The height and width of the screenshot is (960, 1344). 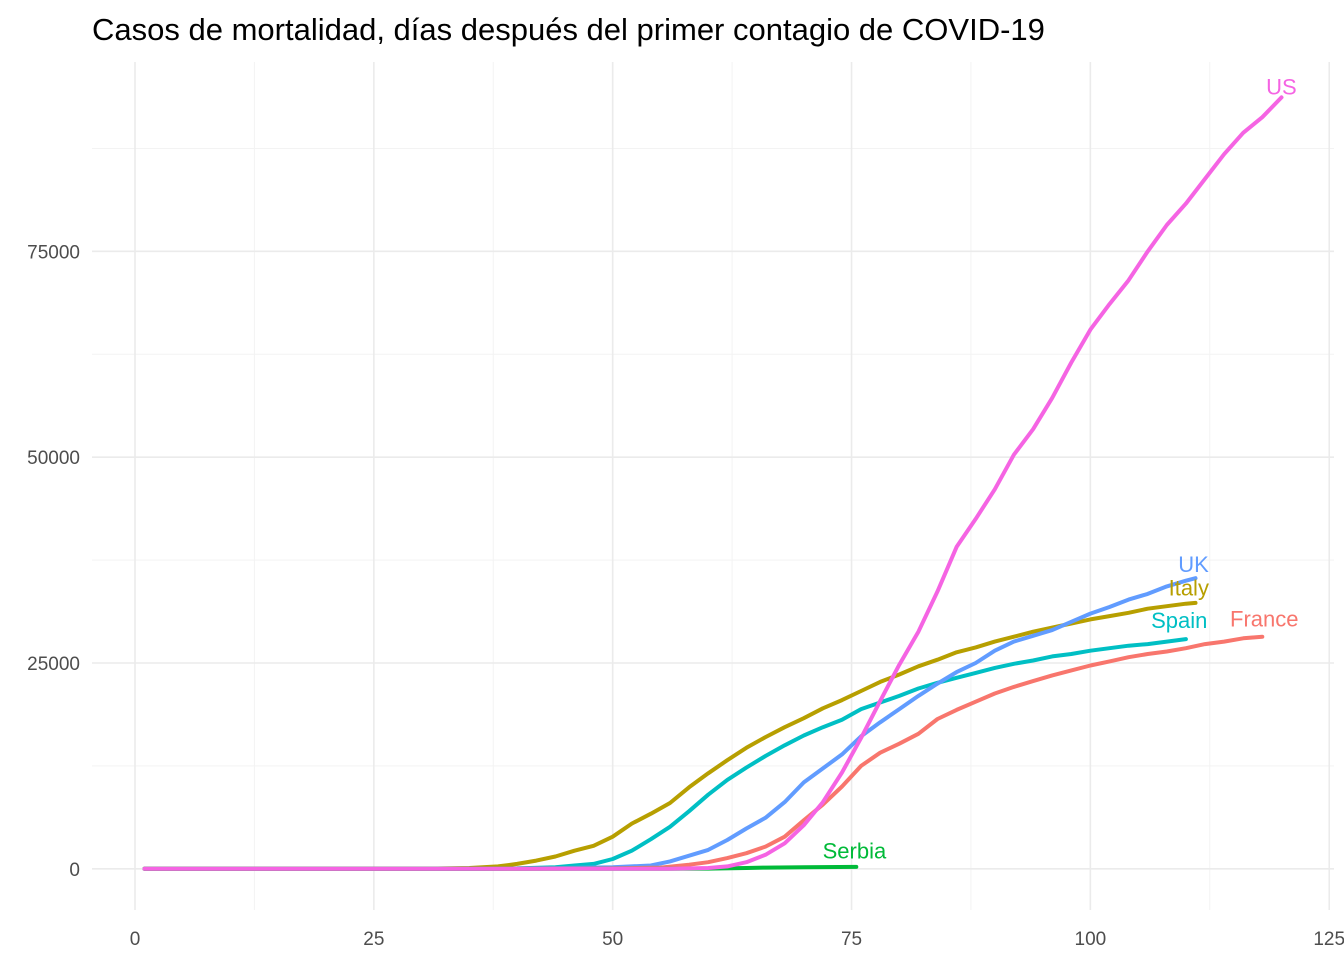 What do you see at coordinates (1281, 87) in the screenshot?
I see `series-label-us: US` at bounding box center [1281, 87].